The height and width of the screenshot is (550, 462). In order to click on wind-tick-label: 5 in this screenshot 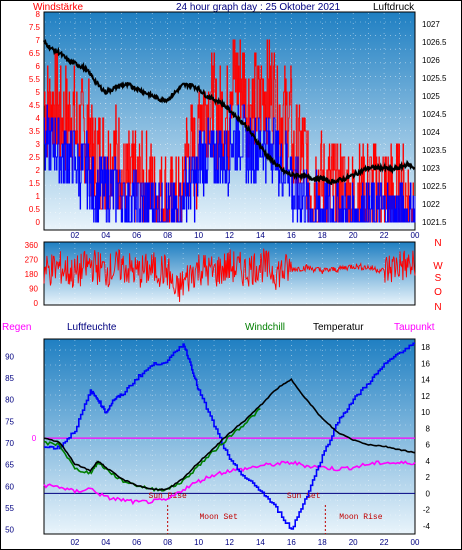, I will do `click(38, 92)`.